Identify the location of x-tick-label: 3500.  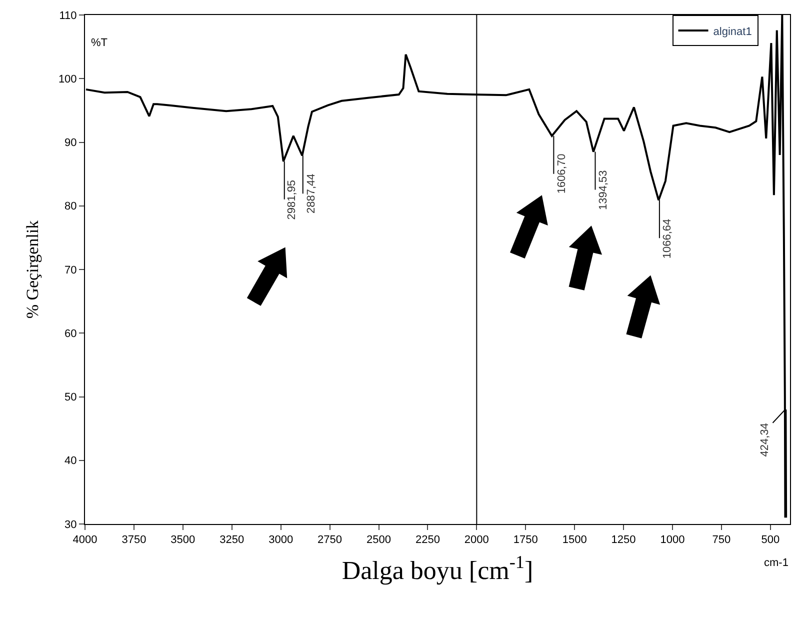
(183, 540).